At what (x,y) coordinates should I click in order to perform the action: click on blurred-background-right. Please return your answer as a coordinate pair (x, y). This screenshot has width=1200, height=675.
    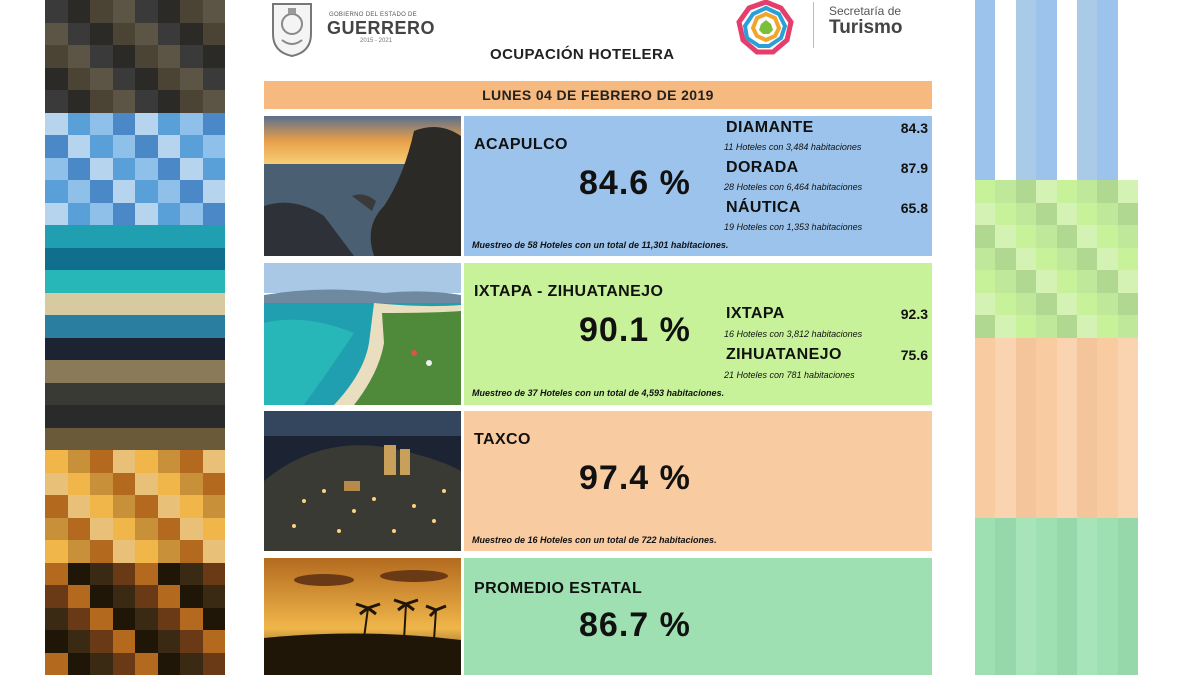
    Looking at the image, I should click on (1056, 337).